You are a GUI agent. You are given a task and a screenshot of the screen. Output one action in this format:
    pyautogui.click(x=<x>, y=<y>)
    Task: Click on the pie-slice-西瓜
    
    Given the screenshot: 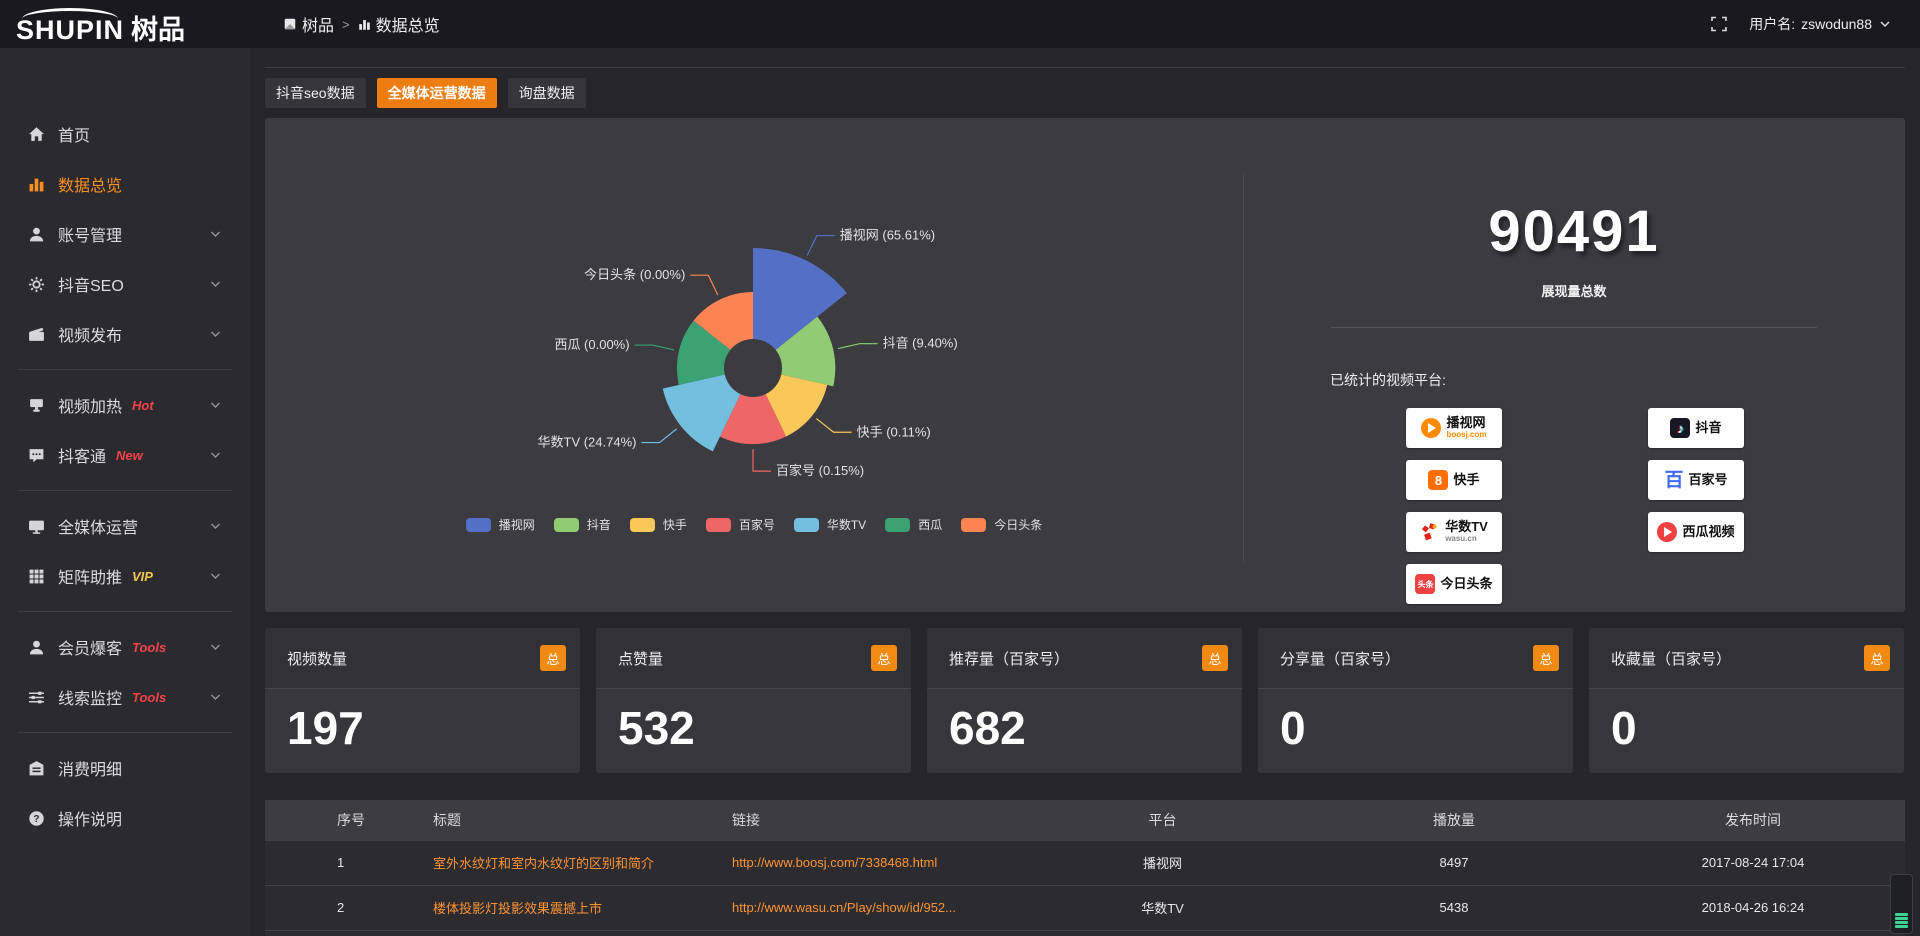 What is the action you would take?
    pyautogui.click(x=704, y=352)
    